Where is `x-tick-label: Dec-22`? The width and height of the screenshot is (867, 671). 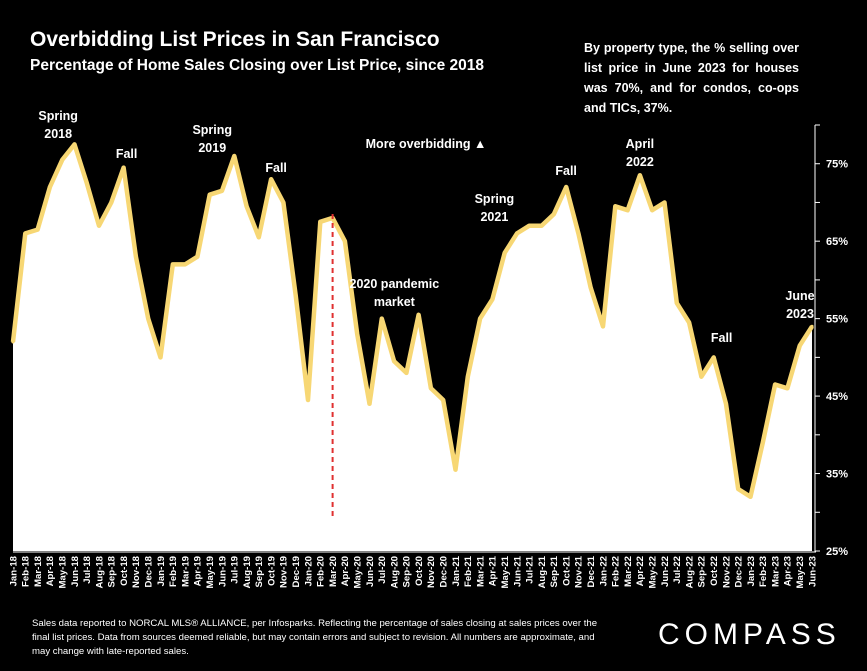
x-tick-label: Dec-22 is located at coordinates (739, 571).